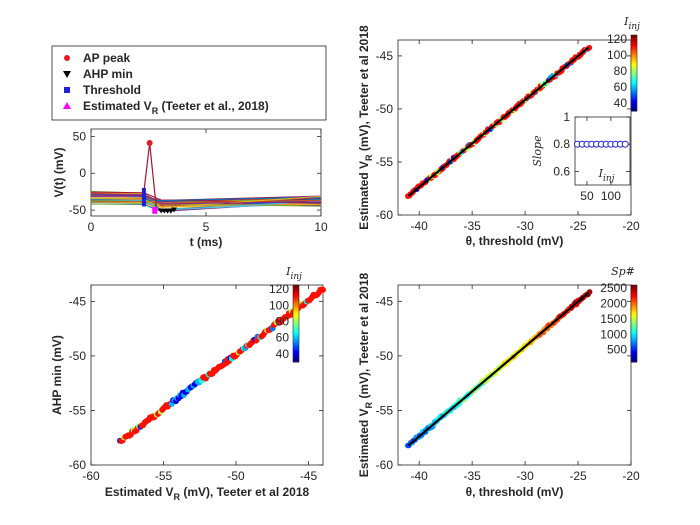  I want to click on x-tick-label: 5, so click(206, 227).